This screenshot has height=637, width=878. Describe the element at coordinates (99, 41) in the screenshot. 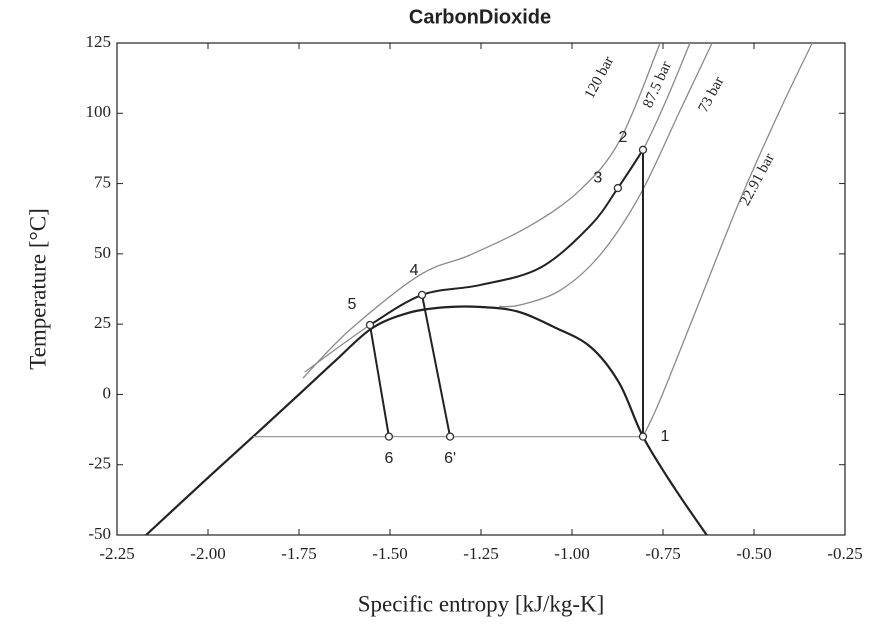

I see `y-tick-label: 125` at that location.